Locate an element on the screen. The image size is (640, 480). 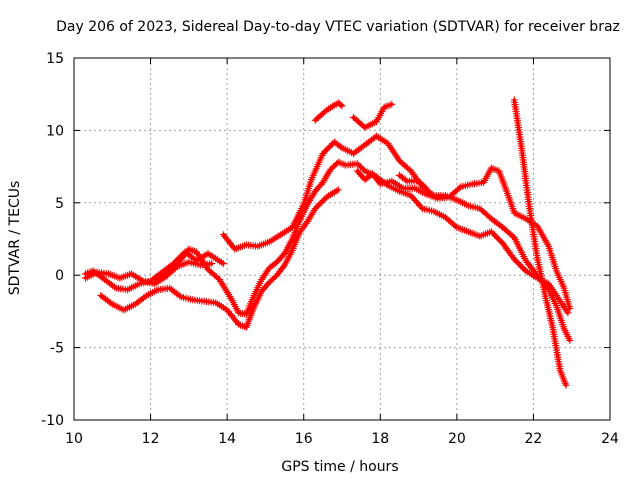
x-tick-label: 24 is located at coordinates (610, 439).